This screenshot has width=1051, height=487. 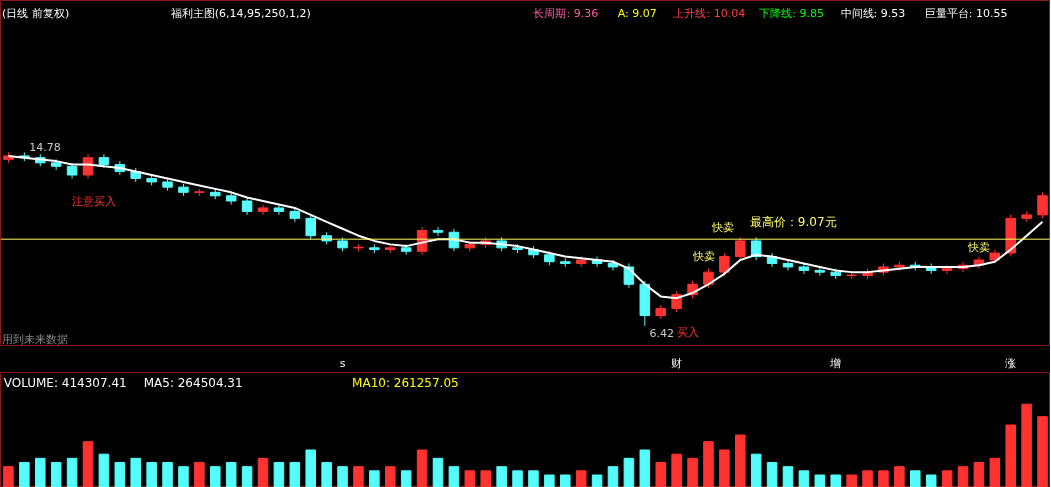 What do you see at coordinates (36, 14) in the screenshot?
I see `chart-title: (日线 前复权)` at bounding box center [36, 14].